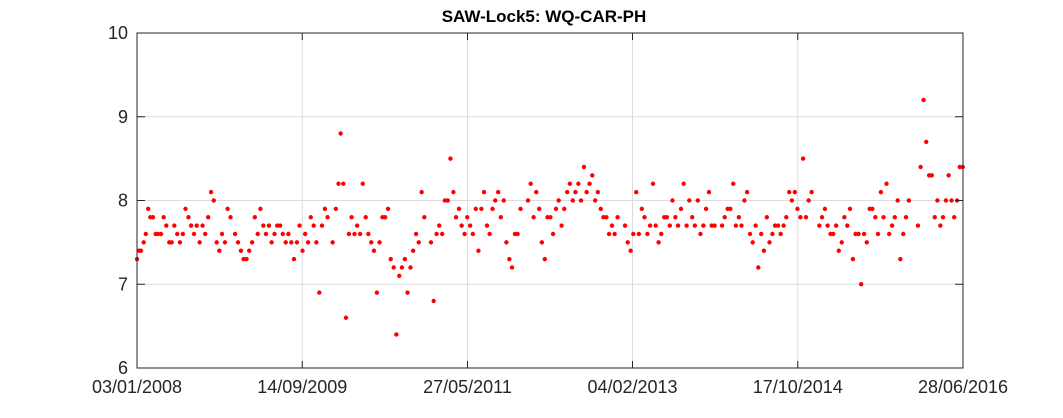  Describe the element at coordinates (123, 368) in the screenshot. I see `y-tick-label: 6` at that location.